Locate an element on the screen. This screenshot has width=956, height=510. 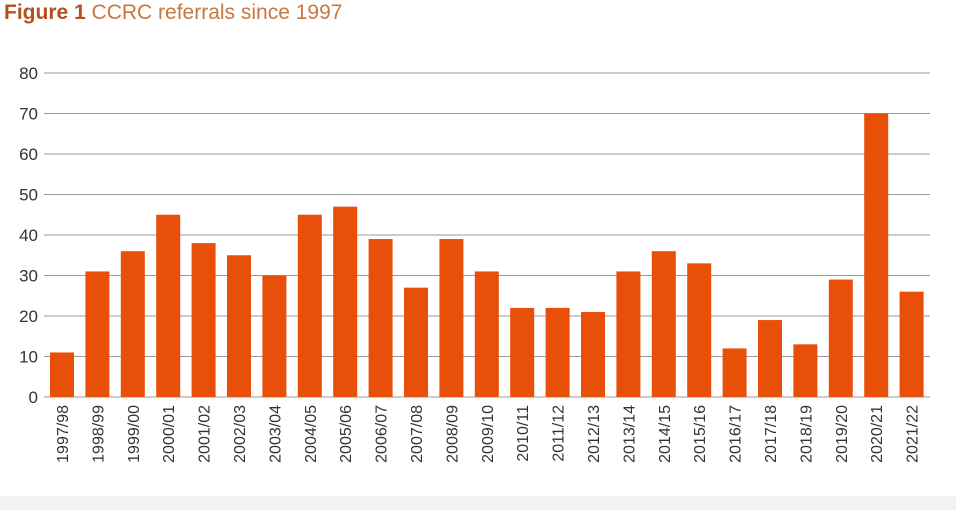
x-tick-label: 2009/10 is located at coordinates (488, 434).